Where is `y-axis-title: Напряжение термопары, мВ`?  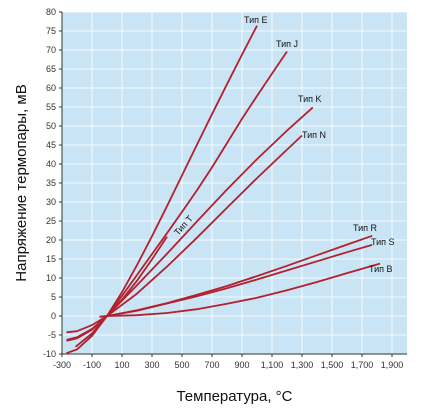 y-axis-title: Напряжение термопары, мВ is located at coordinates (21, 182).